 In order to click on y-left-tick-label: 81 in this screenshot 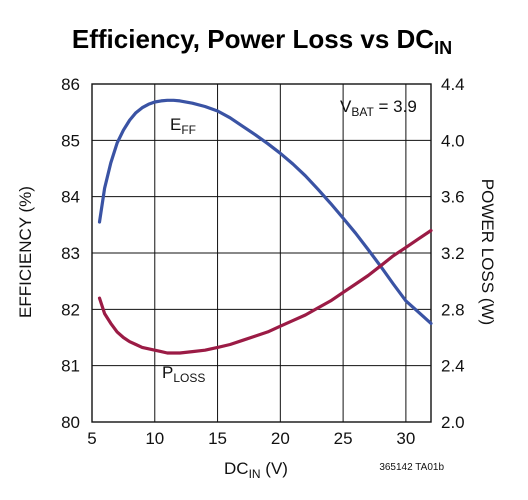, I will do `click(70, 366)`.